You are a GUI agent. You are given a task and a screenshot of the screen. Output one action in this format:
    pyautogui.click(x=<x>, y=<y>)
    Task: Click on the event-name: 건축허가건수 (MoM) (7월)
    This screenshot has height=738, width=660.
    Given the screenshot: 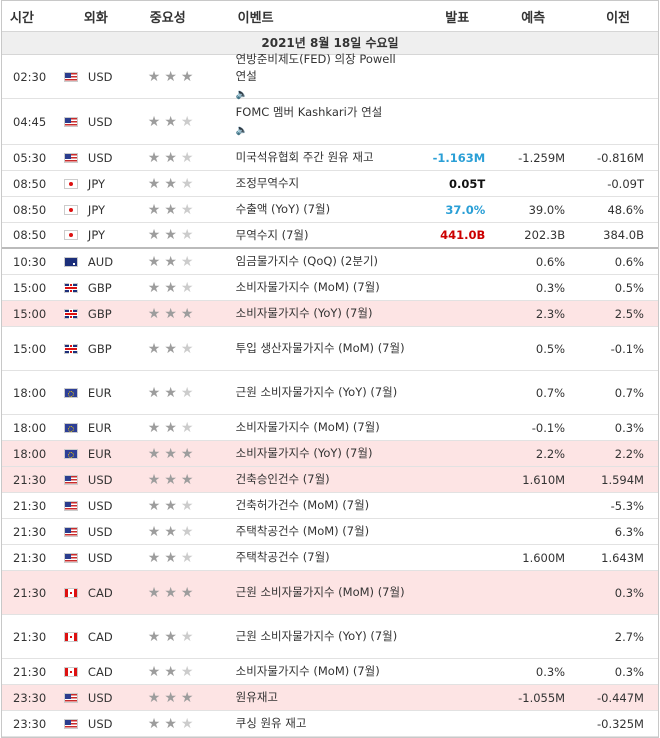 What is the action you would take?
    pyautogui.click(x=302, y=505)
    